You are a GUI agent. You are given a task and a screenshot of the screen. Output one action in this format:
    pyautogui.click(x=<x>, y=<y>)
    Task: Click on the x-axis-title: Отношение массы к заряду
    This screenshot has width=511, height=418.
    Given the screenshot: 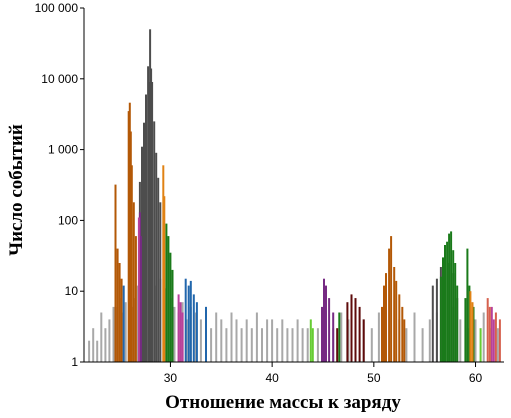 What is the action you would take?
    pyautogui.click(x=283, y=402)
    